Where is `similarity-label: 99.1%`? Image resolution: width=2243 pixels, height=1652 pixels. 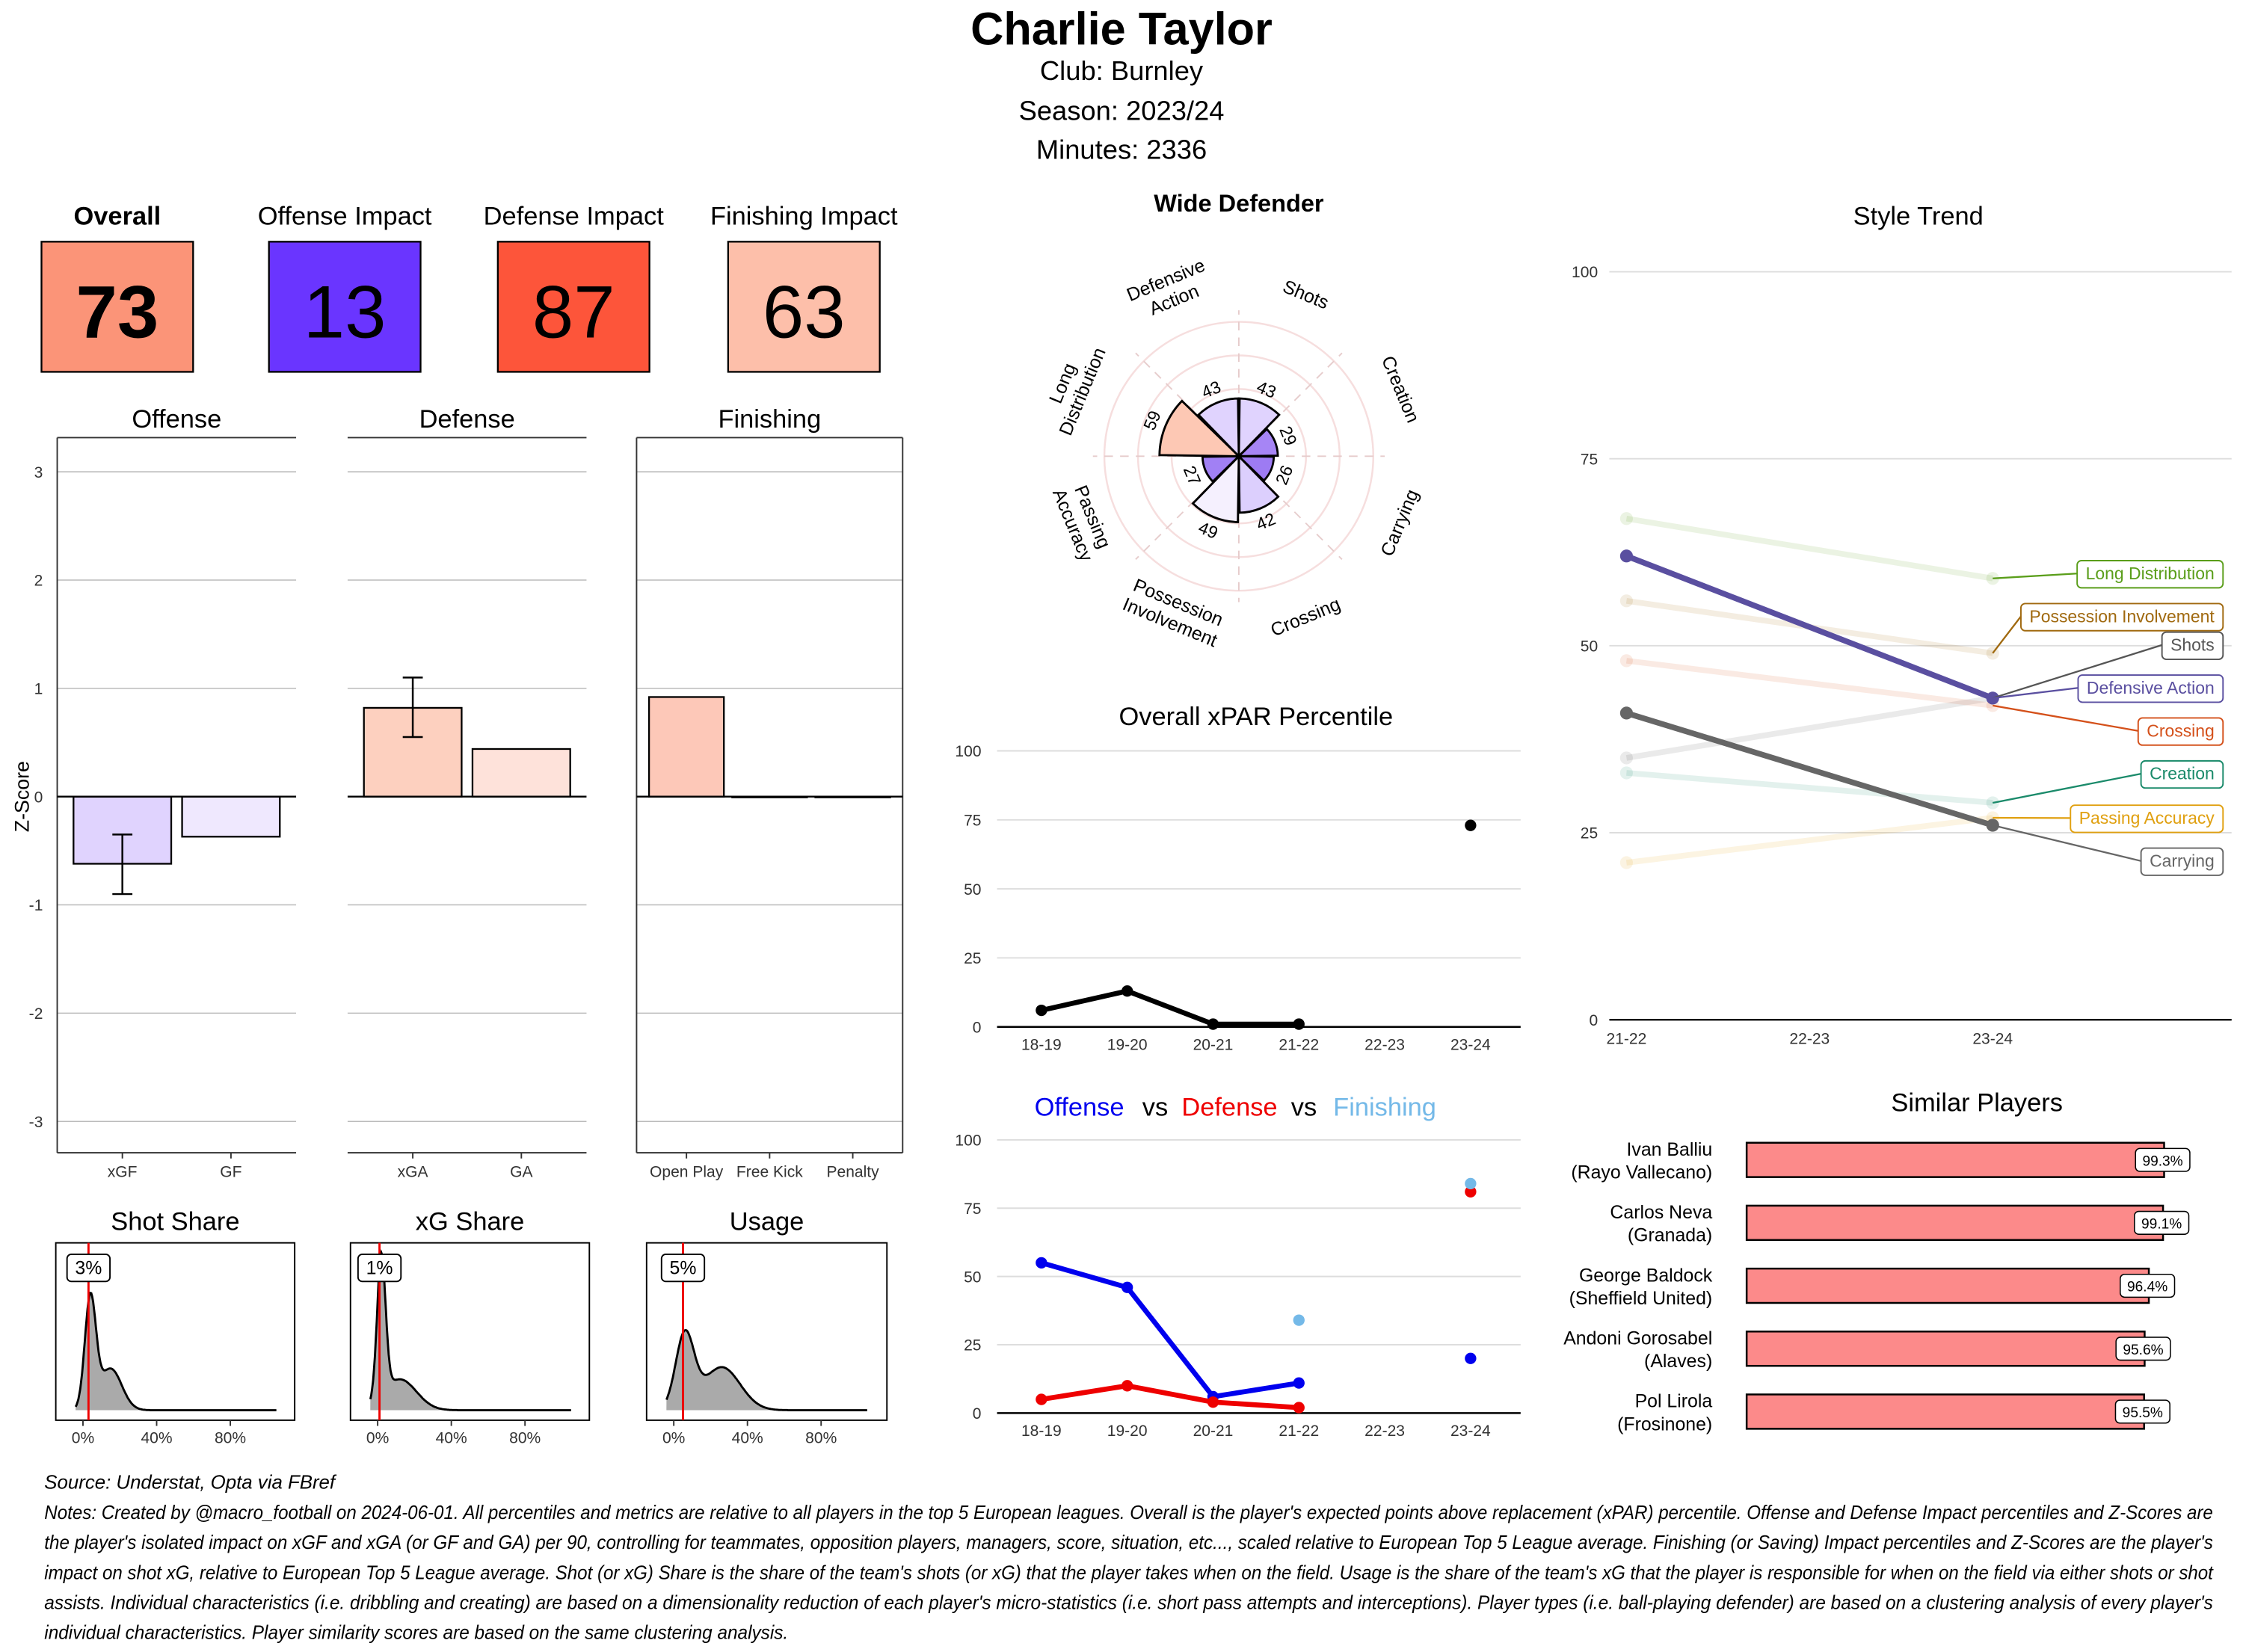
similarity-label: 99.1% is located at coordinates (2161, 1225).